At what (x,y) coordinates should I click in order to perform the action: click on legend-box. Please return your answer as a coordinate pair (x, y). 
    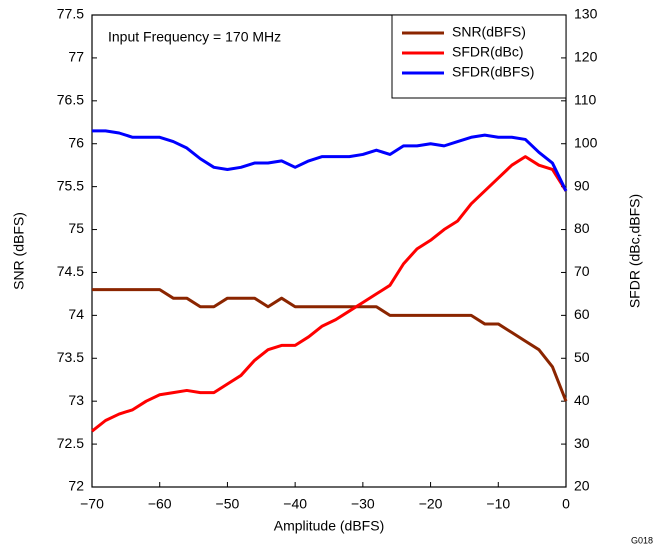
    Looking at the image, I should click on (479, 56).